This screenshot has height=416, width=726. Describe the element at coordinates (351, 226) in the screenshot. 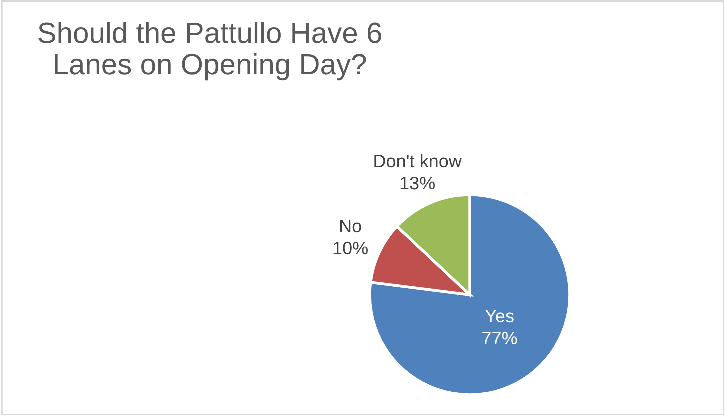

I see `slice-label: No` at that location.